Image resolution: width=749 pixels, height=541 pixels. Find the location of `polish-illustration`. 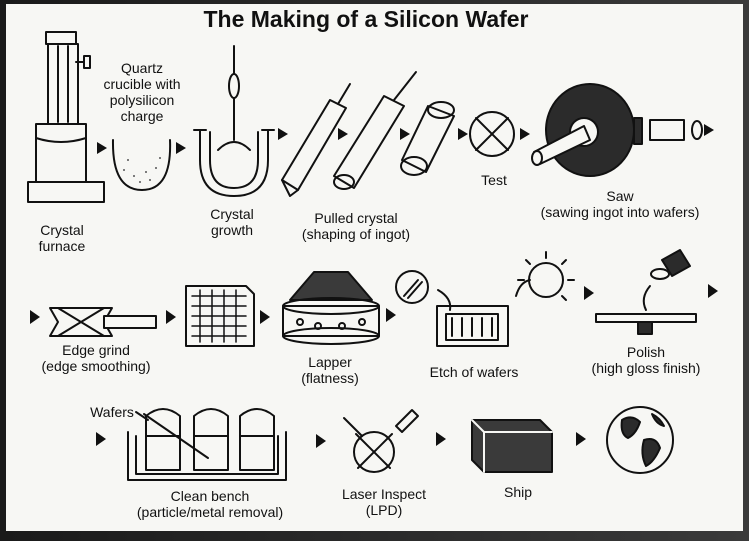

polish-illustration is located at coordinates (646, 292).